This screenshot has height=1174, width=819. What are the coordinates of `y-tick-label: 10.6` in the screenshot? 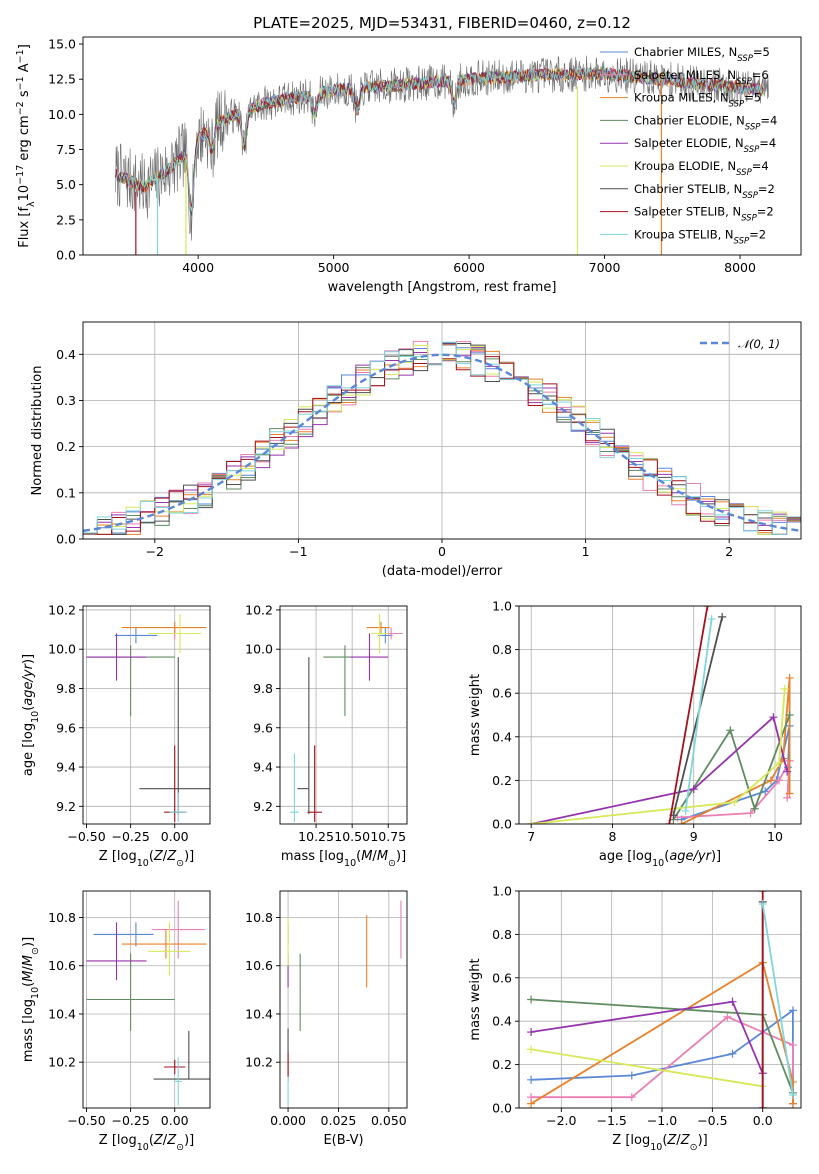 It's located at (62, 965).